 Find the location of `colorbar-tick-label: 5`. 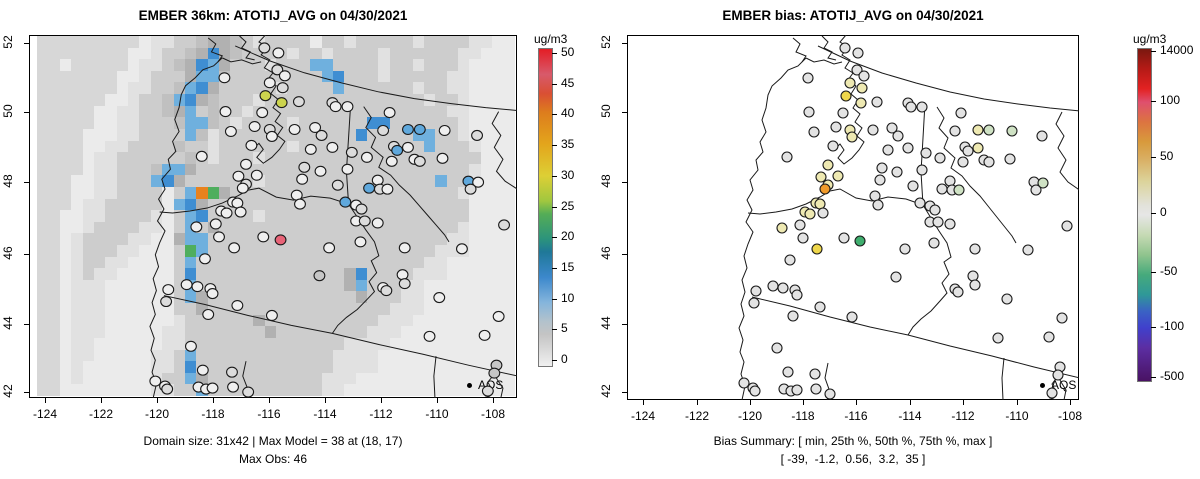

colorbar-tick-label: 5 is located at coordinates (564, 328).